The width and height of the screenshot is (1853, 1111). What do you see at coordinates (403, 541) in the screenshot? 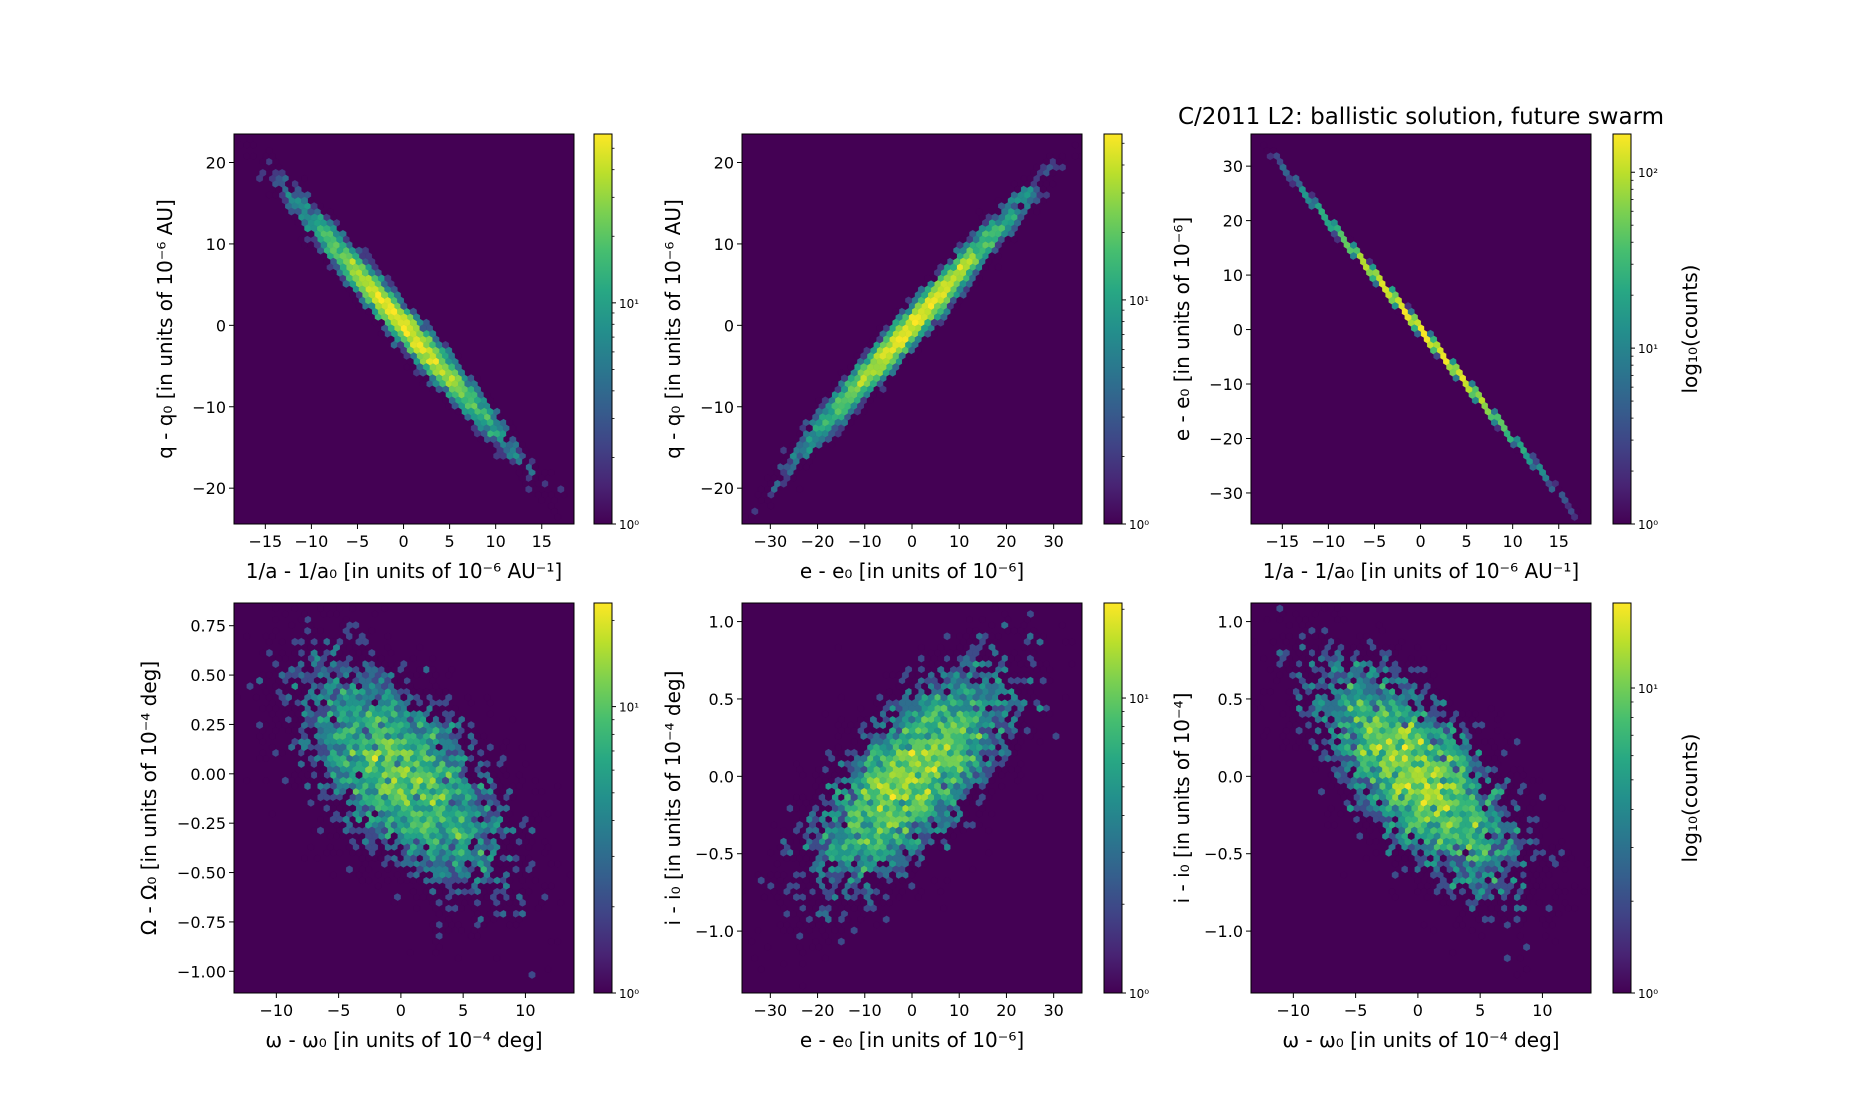
I see `x-tick-label: 0` at bounding box center [403, 541].